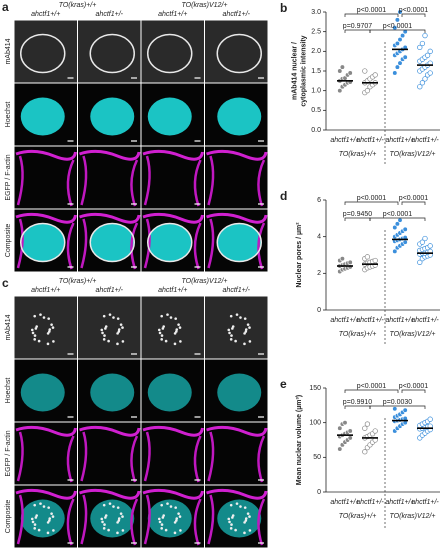 The image size is (444, 550). Describe the element at coordinates (371, 10) in the screenshot. I see `p-value: p<0.0001` at that location.